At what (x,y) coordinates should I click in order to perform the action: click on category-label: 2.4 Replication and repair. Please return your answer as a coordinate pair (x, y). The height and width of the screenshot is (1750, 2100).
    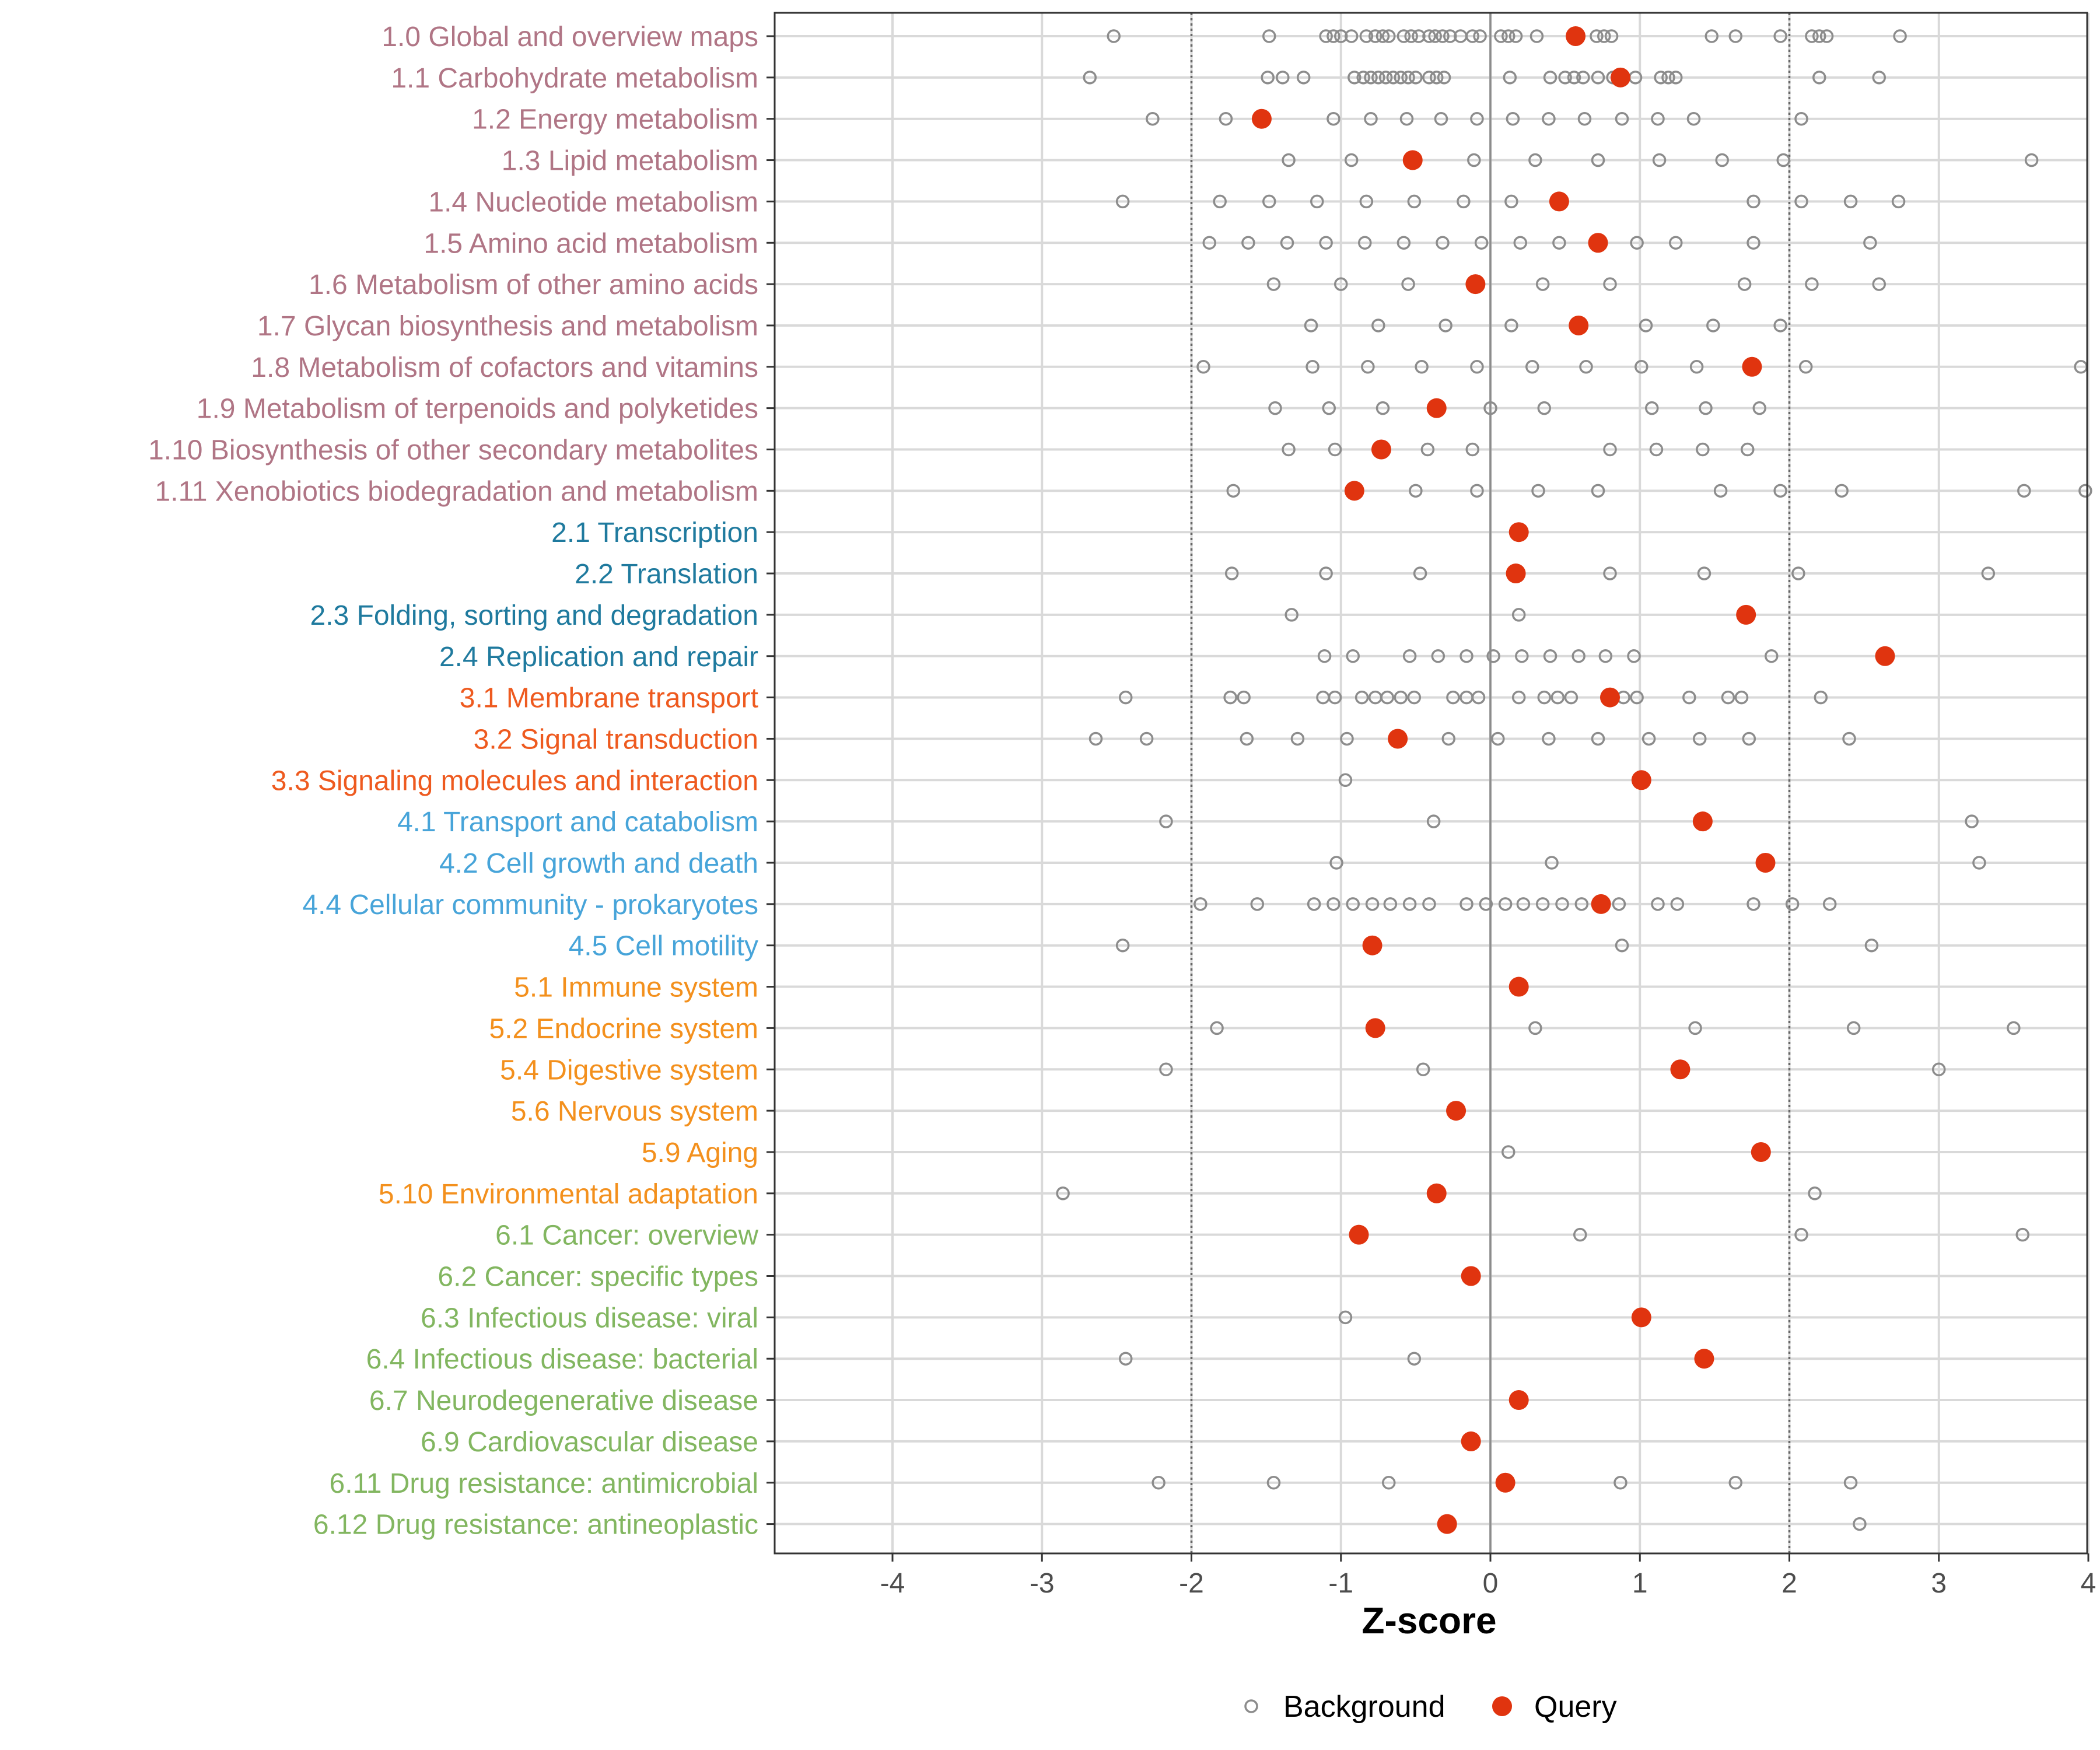
    Looking at the image, I should click on (598, 657).